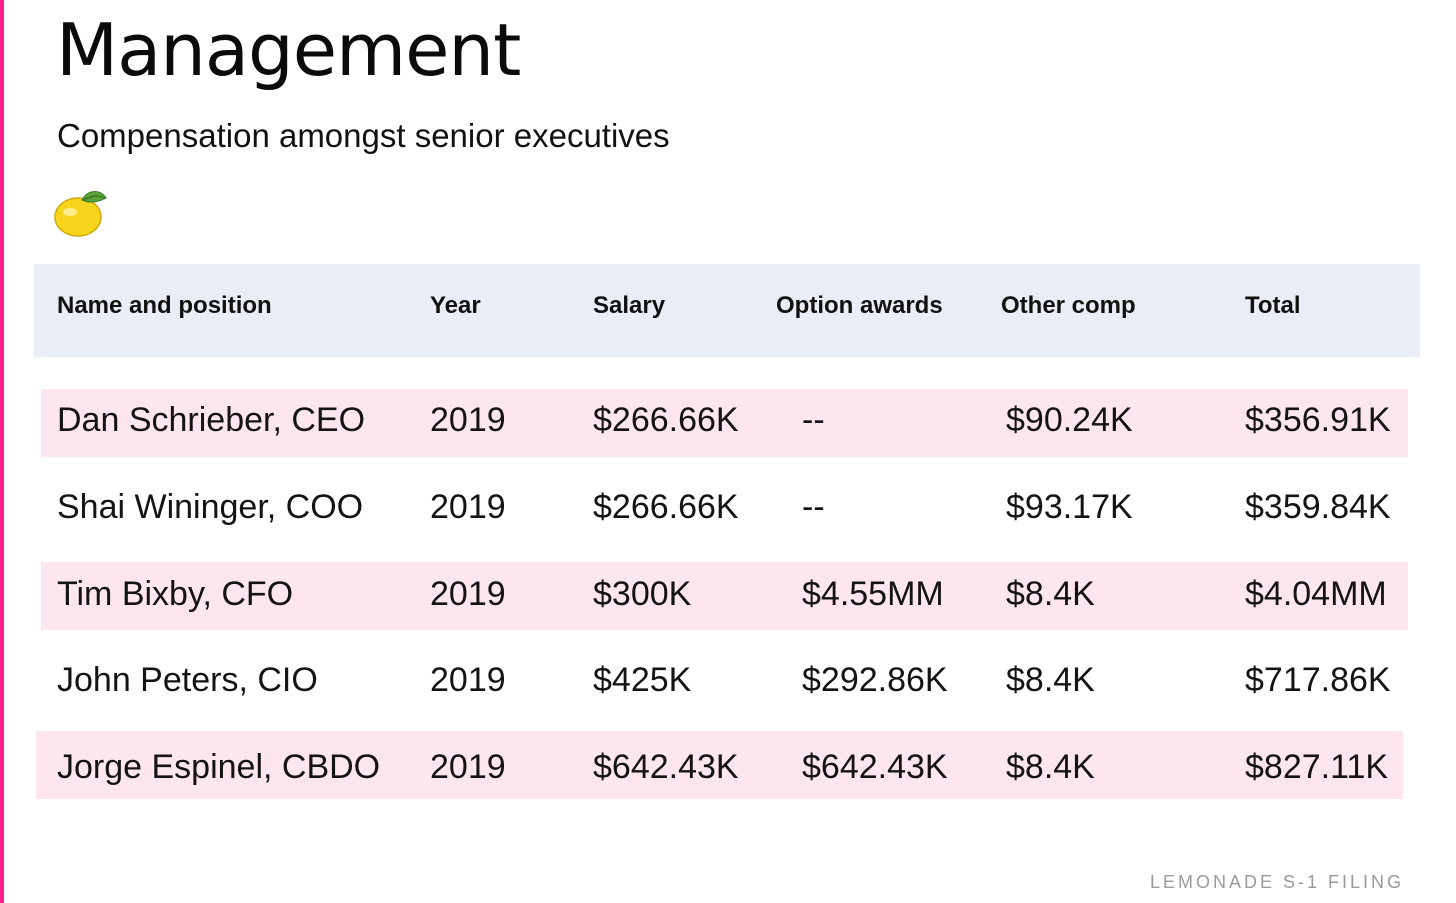 The height and width of the screenshot is (903, 1456). Describe the element at coordinates (1273, 305) in the screenshot. I see `column-header-total: Total` at that location.